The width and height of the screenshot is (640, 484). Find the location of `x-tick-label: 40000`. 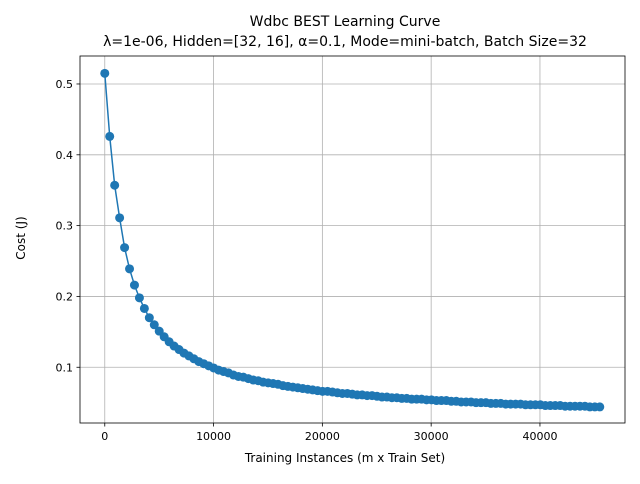

x-tick-label: 40000 is located at coordinates (539, 436).